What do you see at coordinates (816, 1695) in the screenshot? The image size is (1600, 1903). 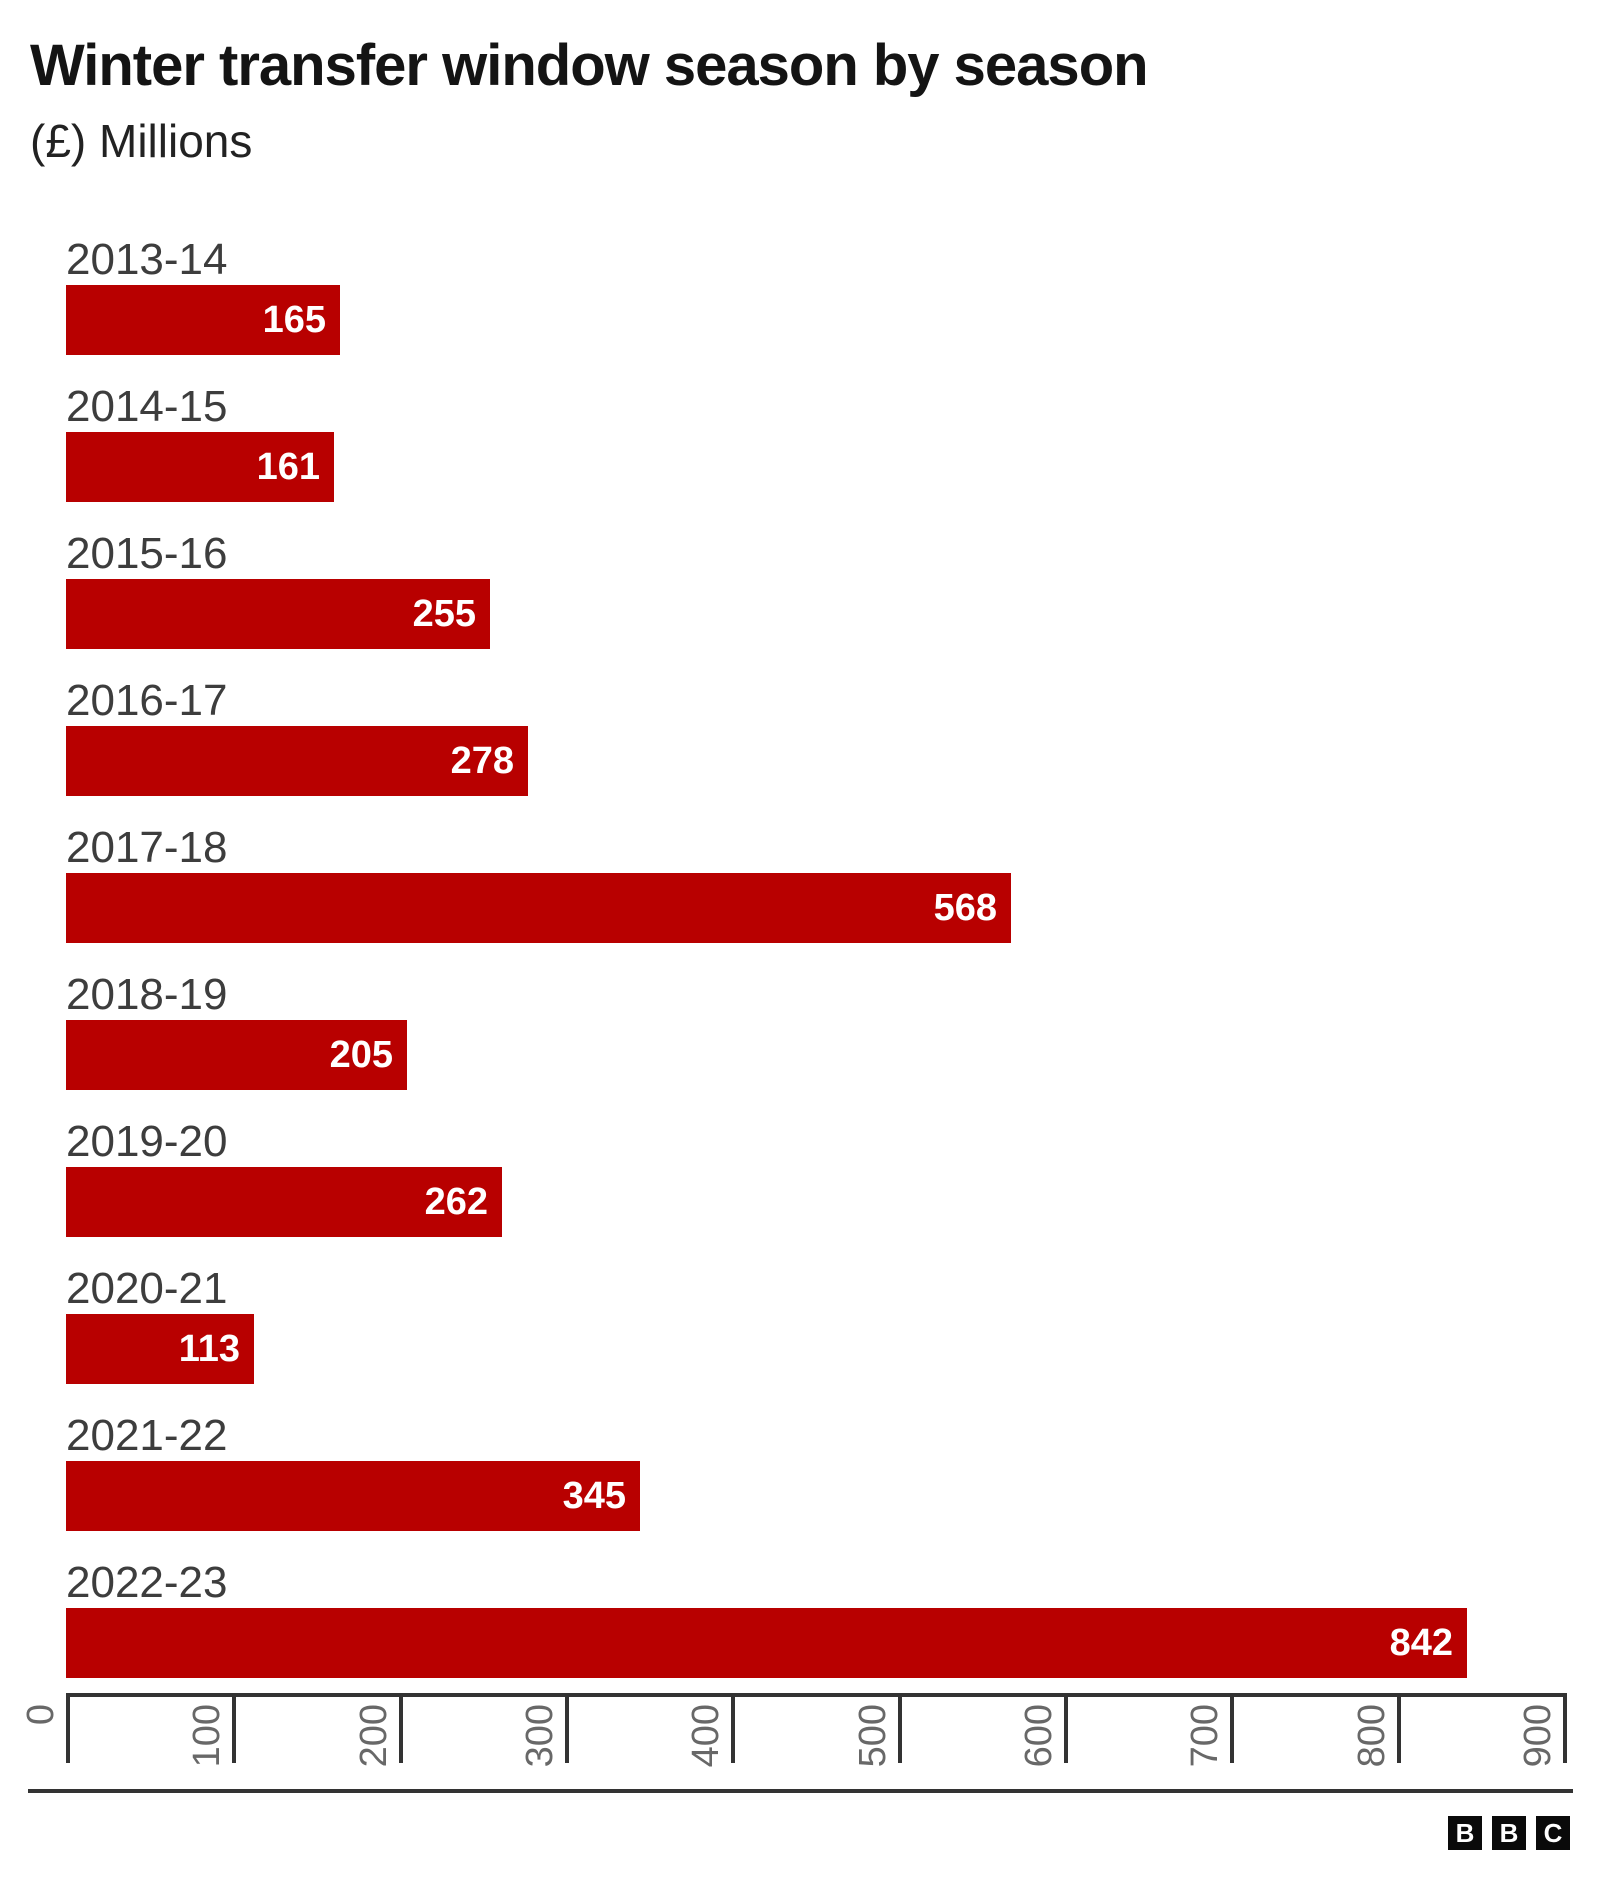 I see `x-axis-line` at bounding box center [816, 1695].